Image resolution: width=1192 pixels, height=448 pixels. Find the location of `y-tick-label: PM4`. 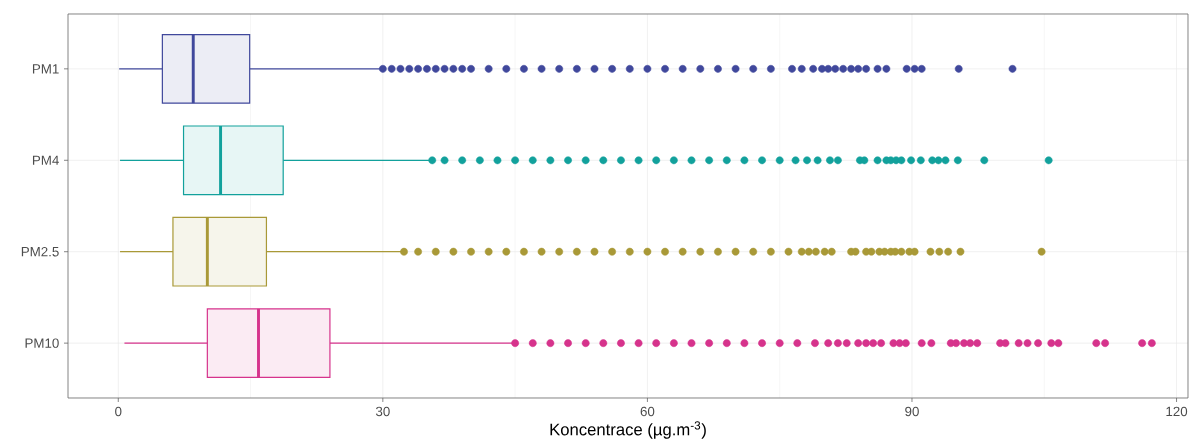

y-tick-label: PM4 is located at coordinates (45, 160).